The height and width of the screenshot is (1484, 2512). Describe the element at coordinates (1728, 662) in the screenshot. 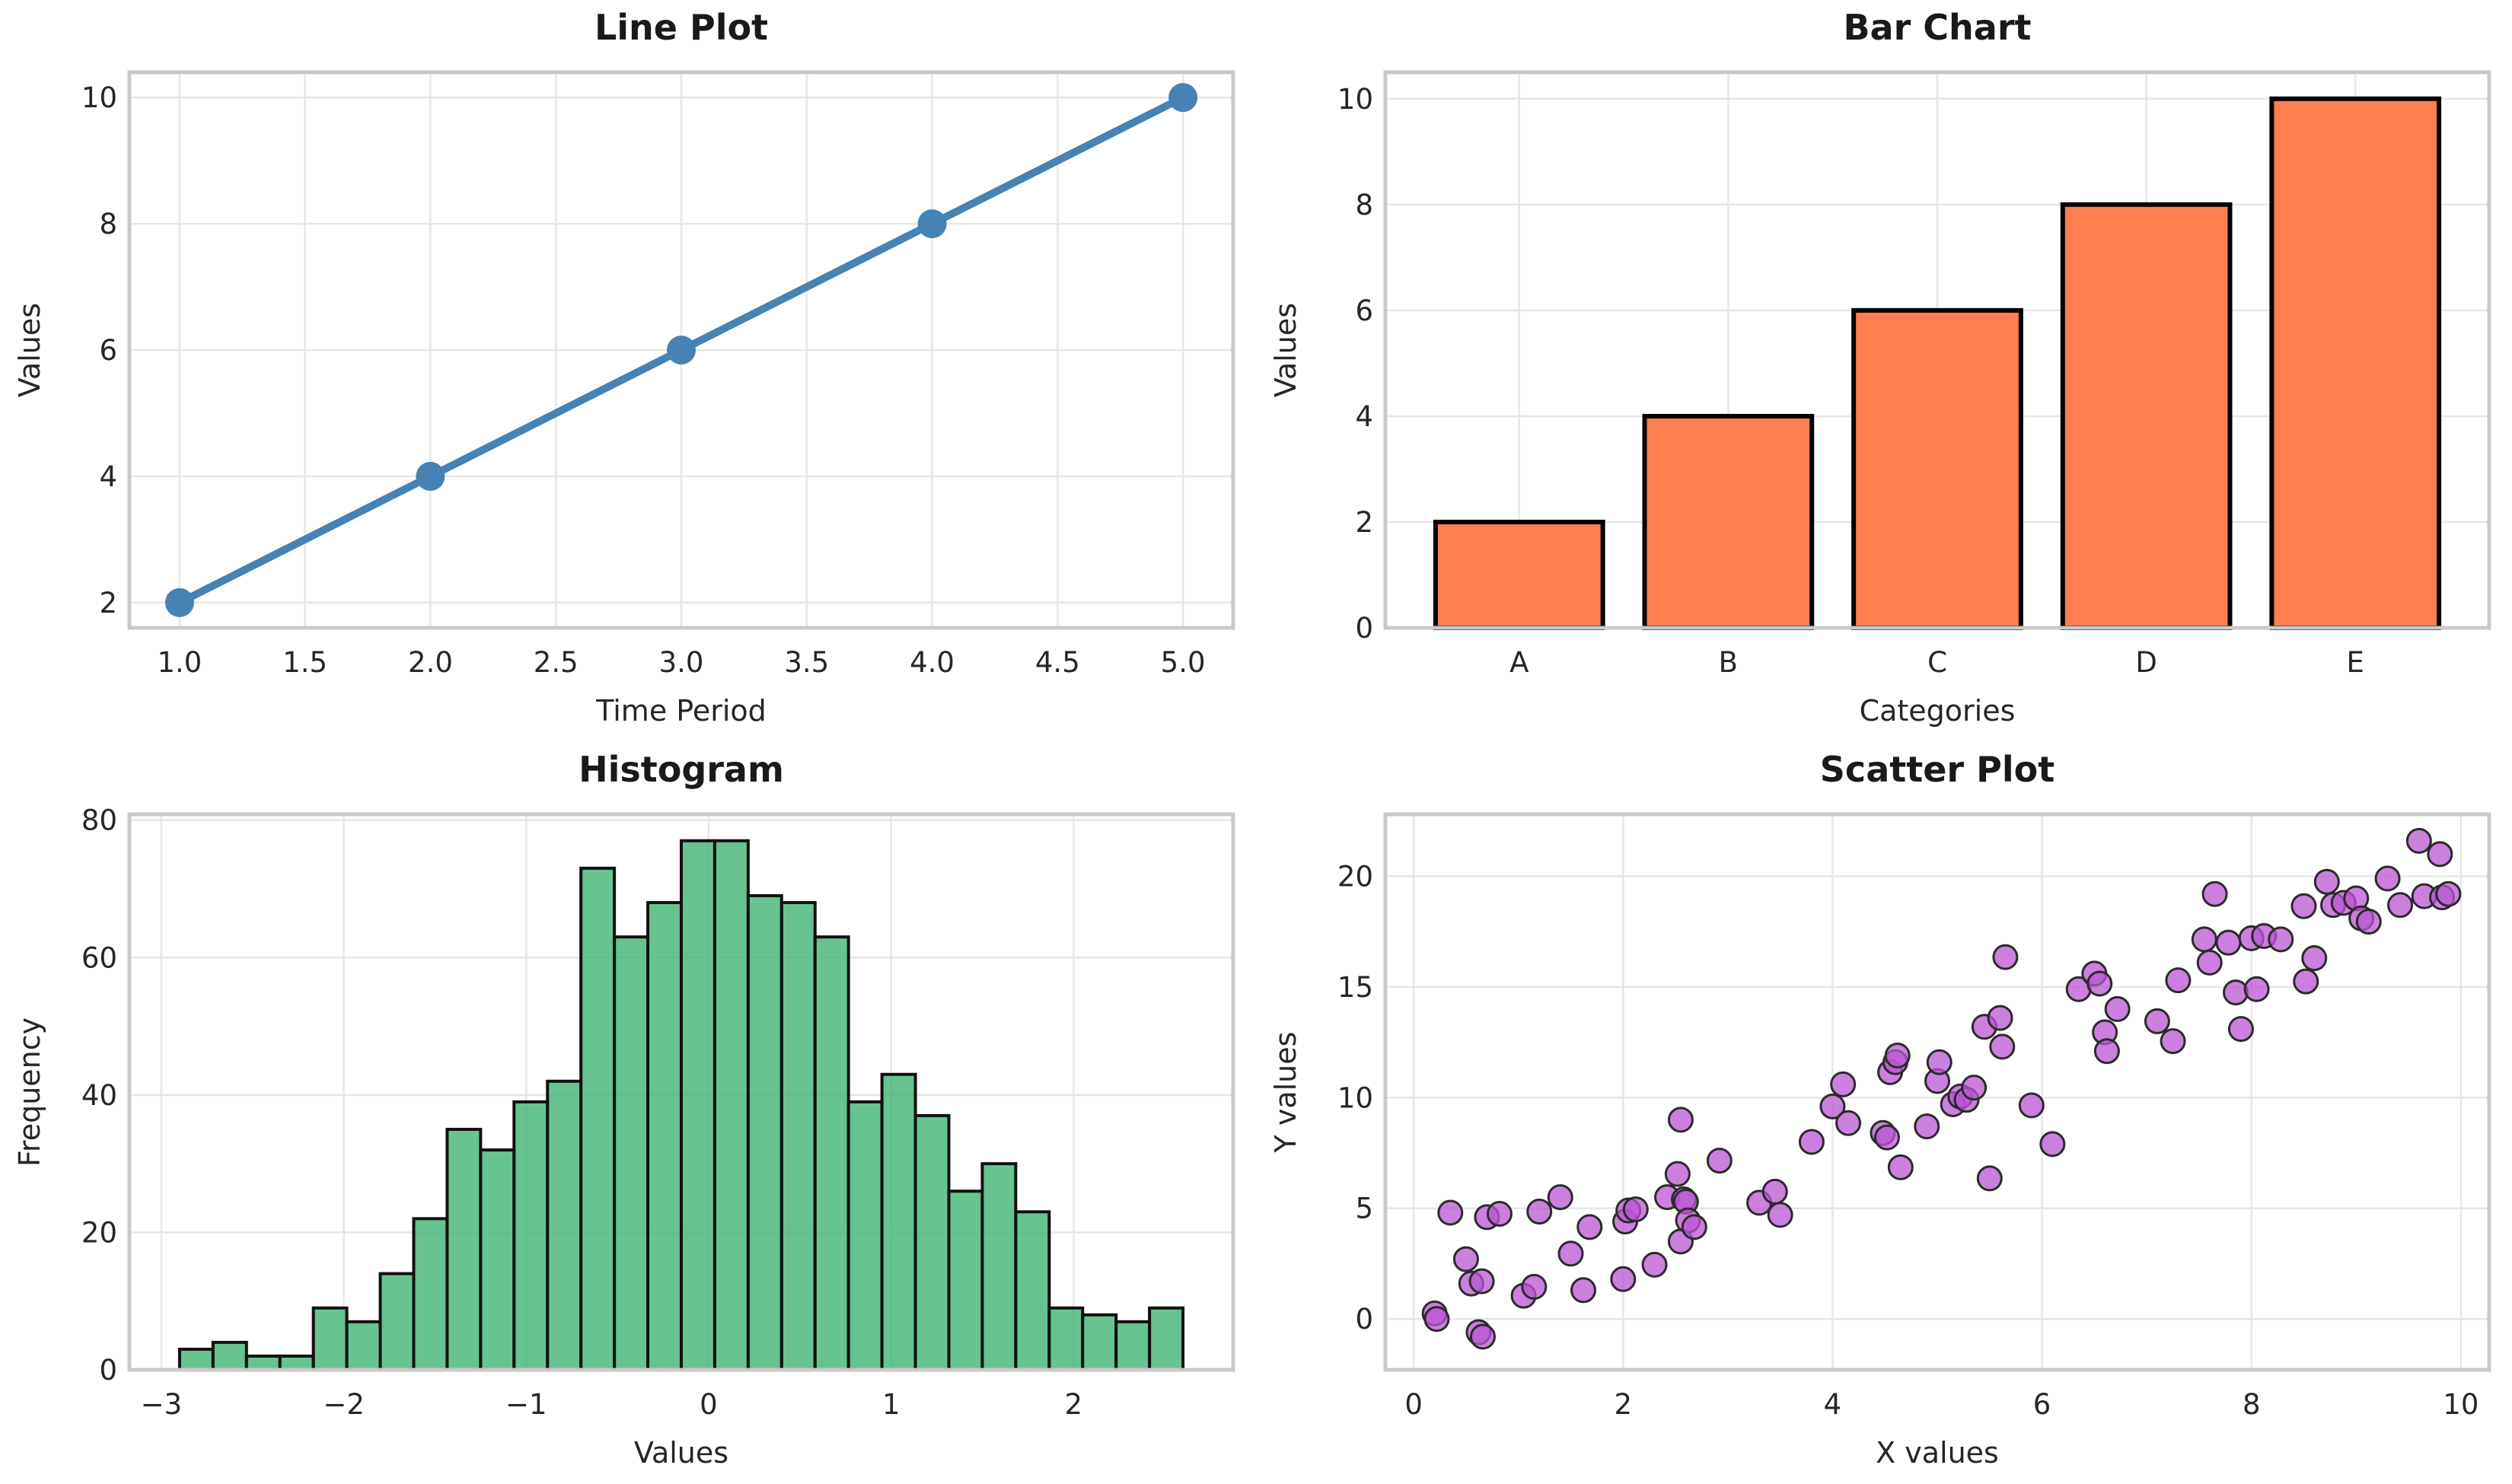

I see `x-tick-label: B` at that location.